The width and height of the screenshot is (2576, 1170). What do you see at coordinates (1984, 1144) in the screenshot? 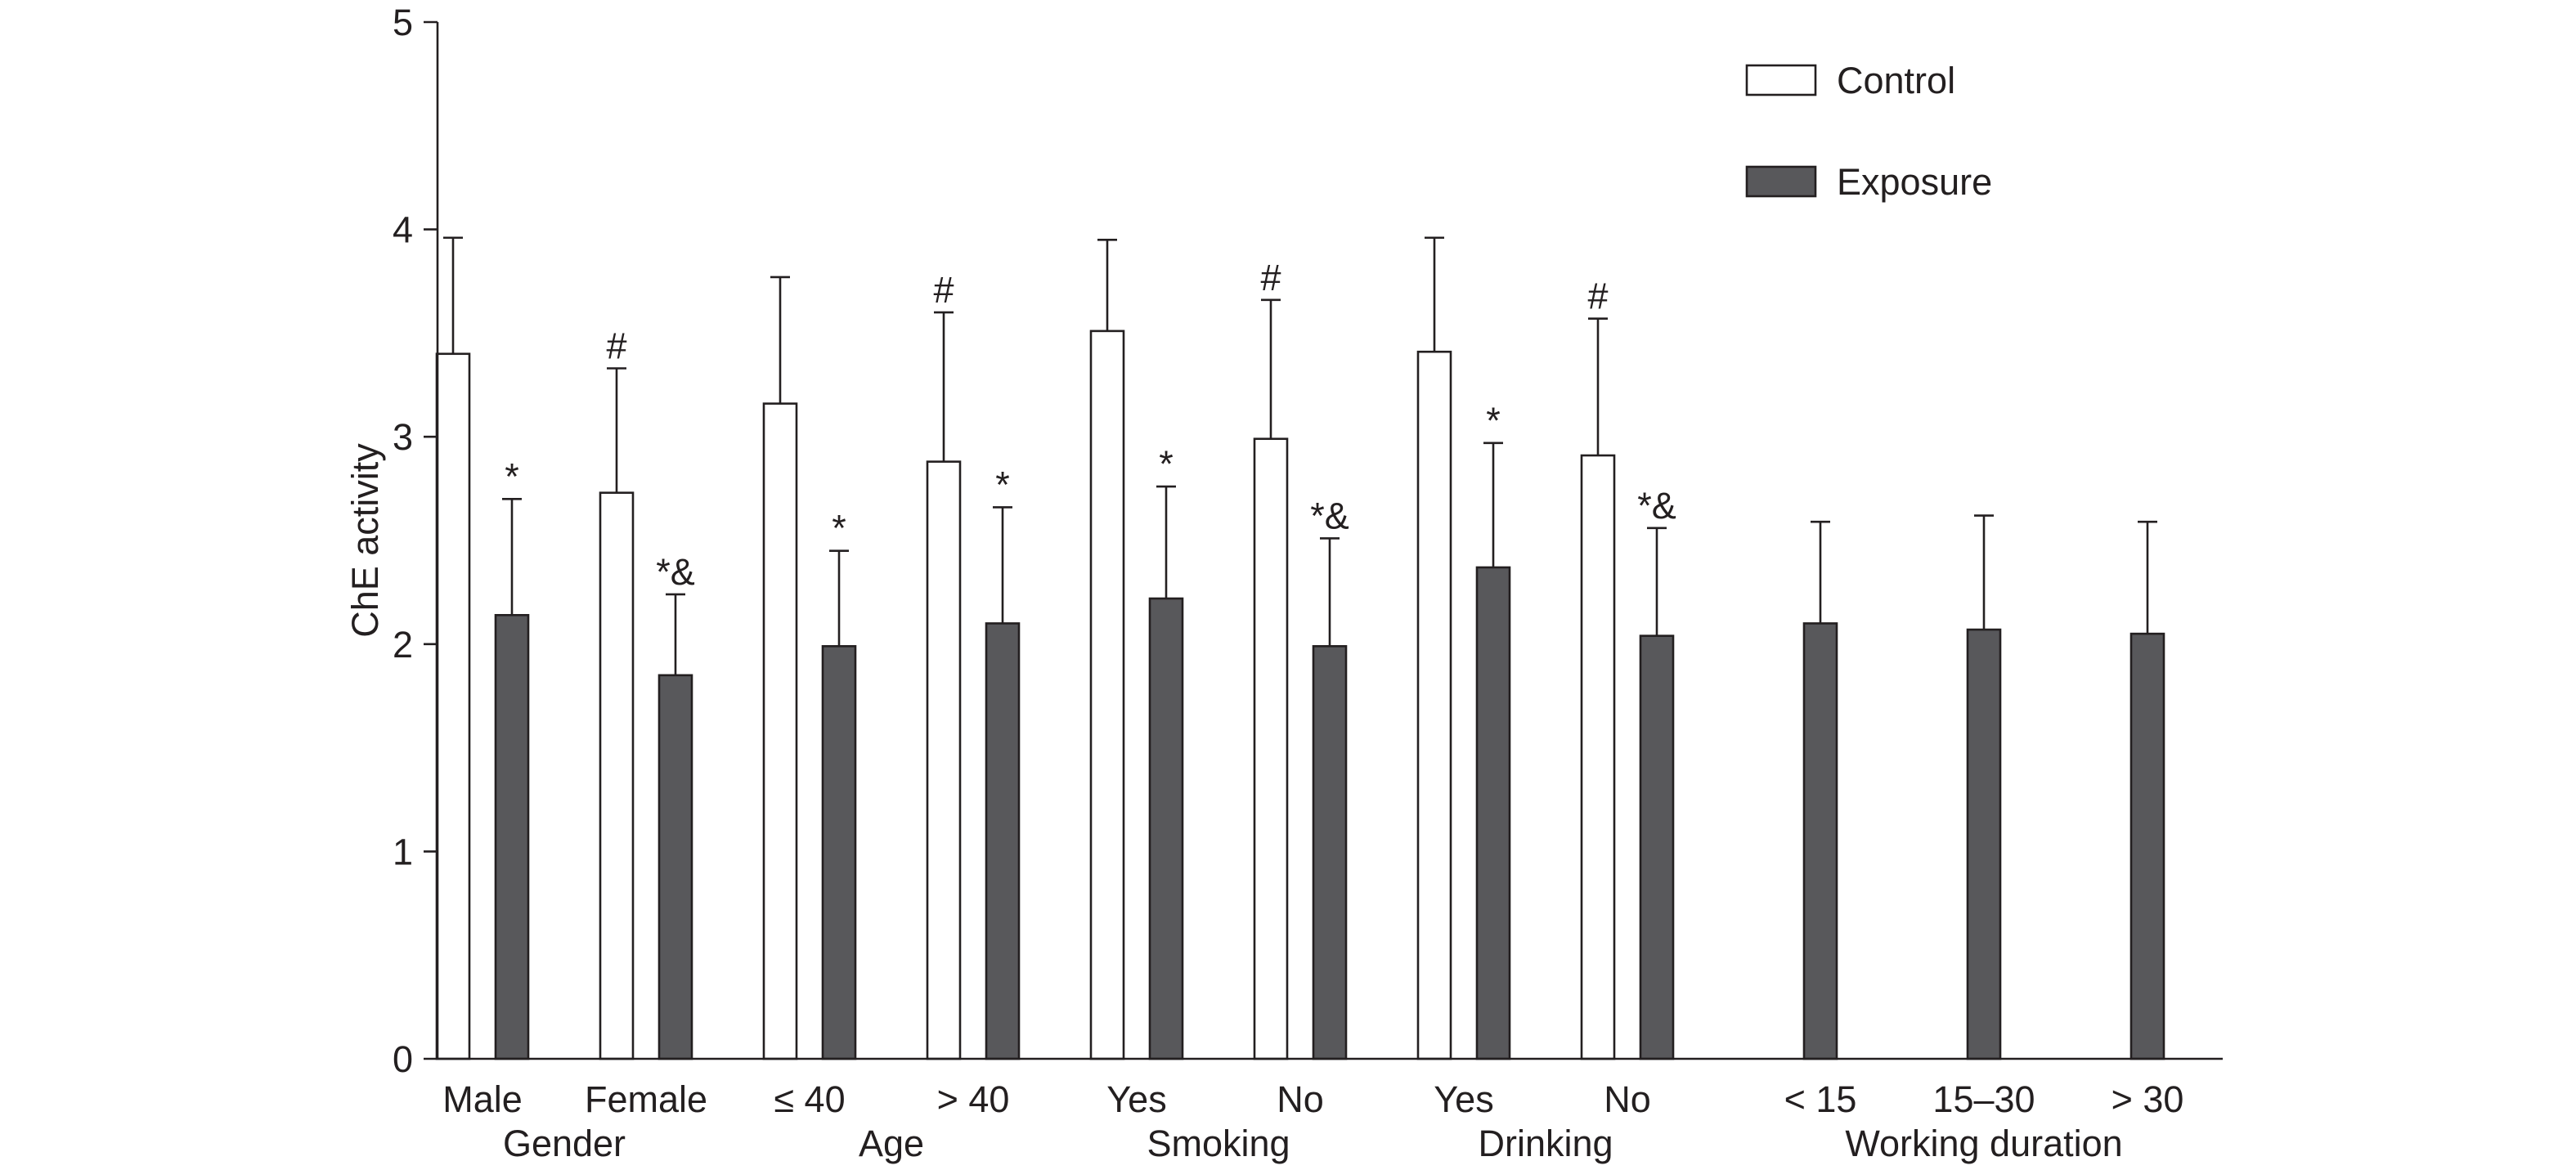
I see `x-group-label: Working duration` at bounding box center [1984, 1144].